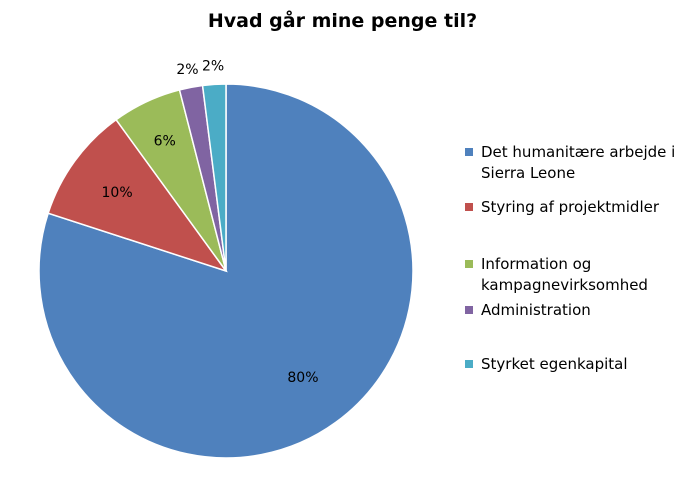  What do you see at coordinates (564, 274) in the screenshot?
I see `legend-label: Information og kampagnevirksomhed` at bounding box center [564, 274].